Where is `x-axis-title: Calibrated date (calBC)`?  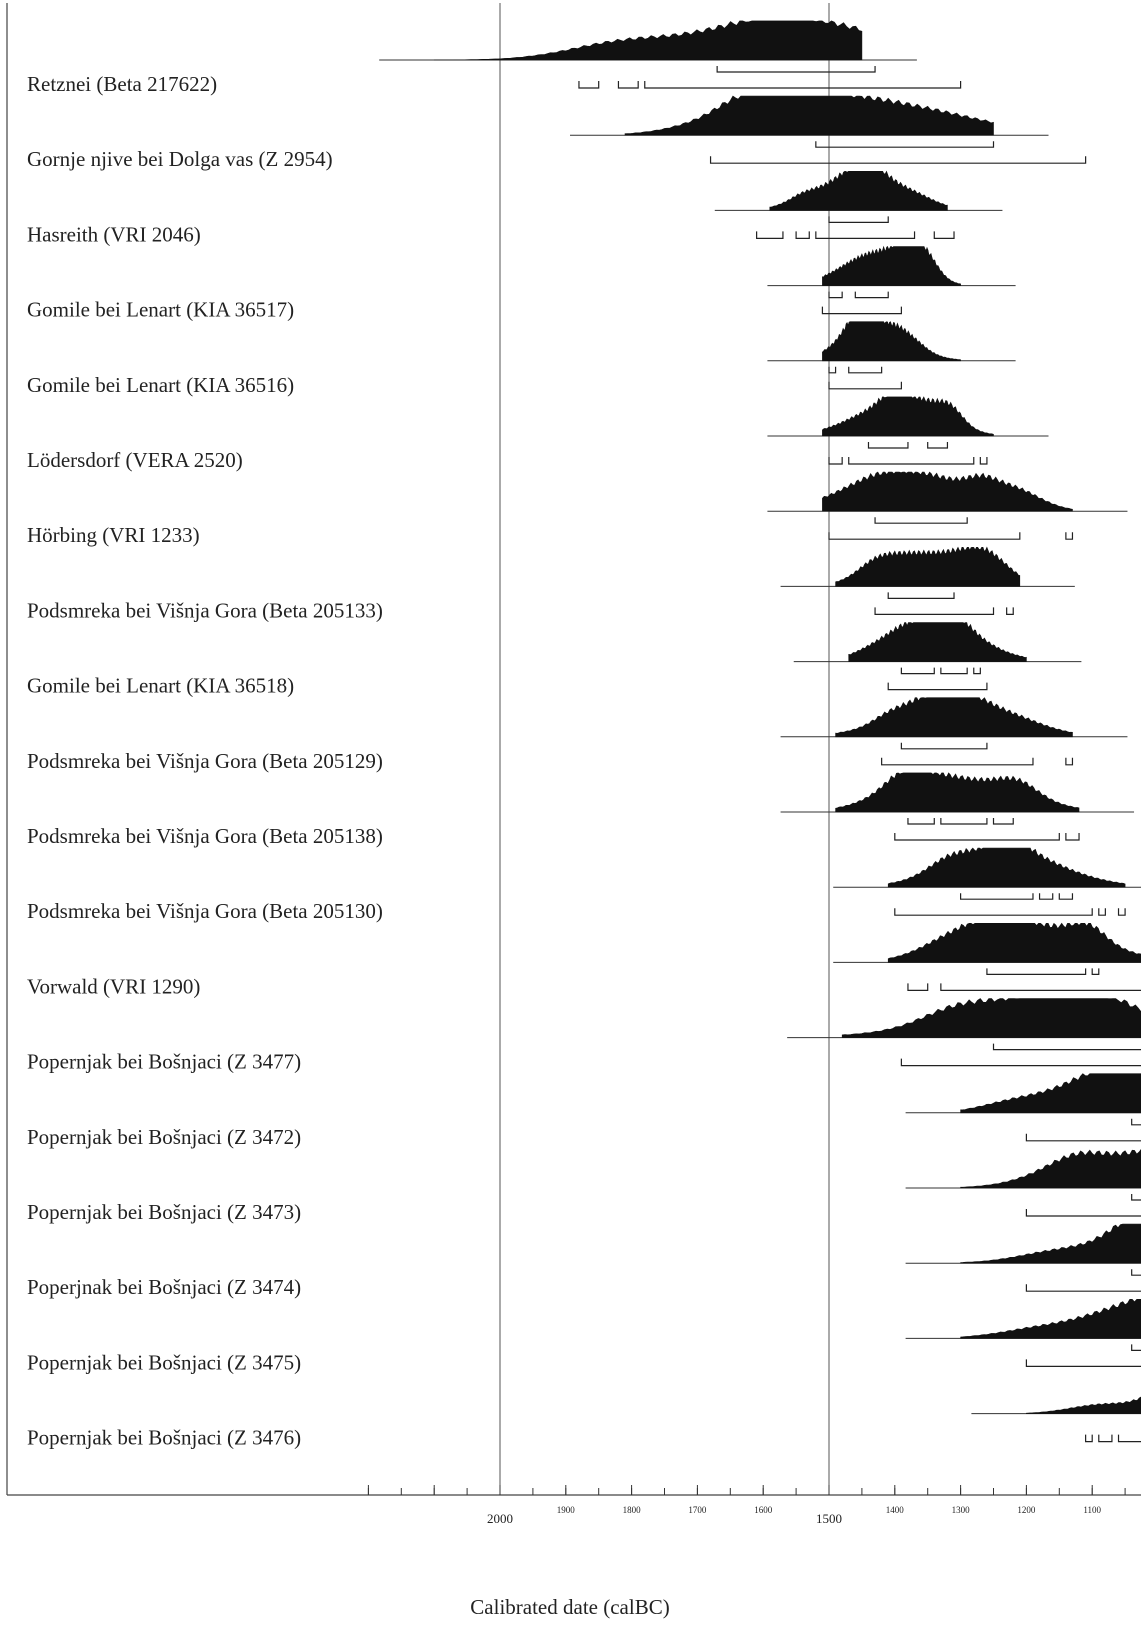 x-axis-title: Calibrated date (calBC) is located at coordinates (569, 1607).